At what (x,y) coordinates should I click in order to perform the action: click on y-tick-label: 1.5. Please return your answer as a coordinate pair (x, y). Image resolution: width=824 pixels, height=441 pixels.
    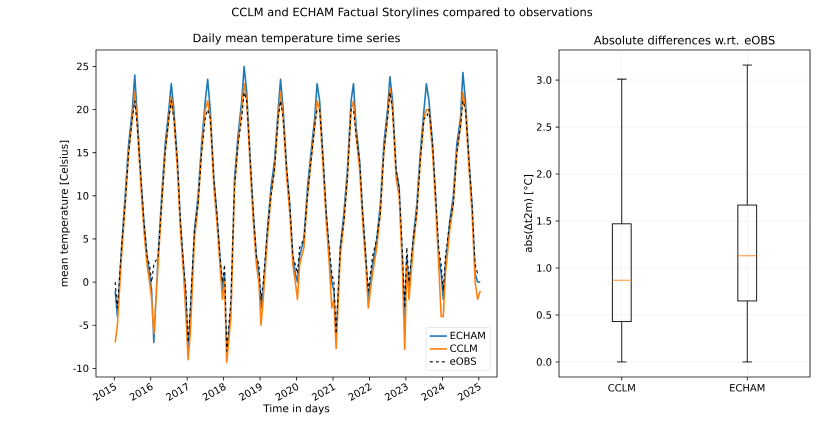
    Looking at the image, I should click on (544, 221).